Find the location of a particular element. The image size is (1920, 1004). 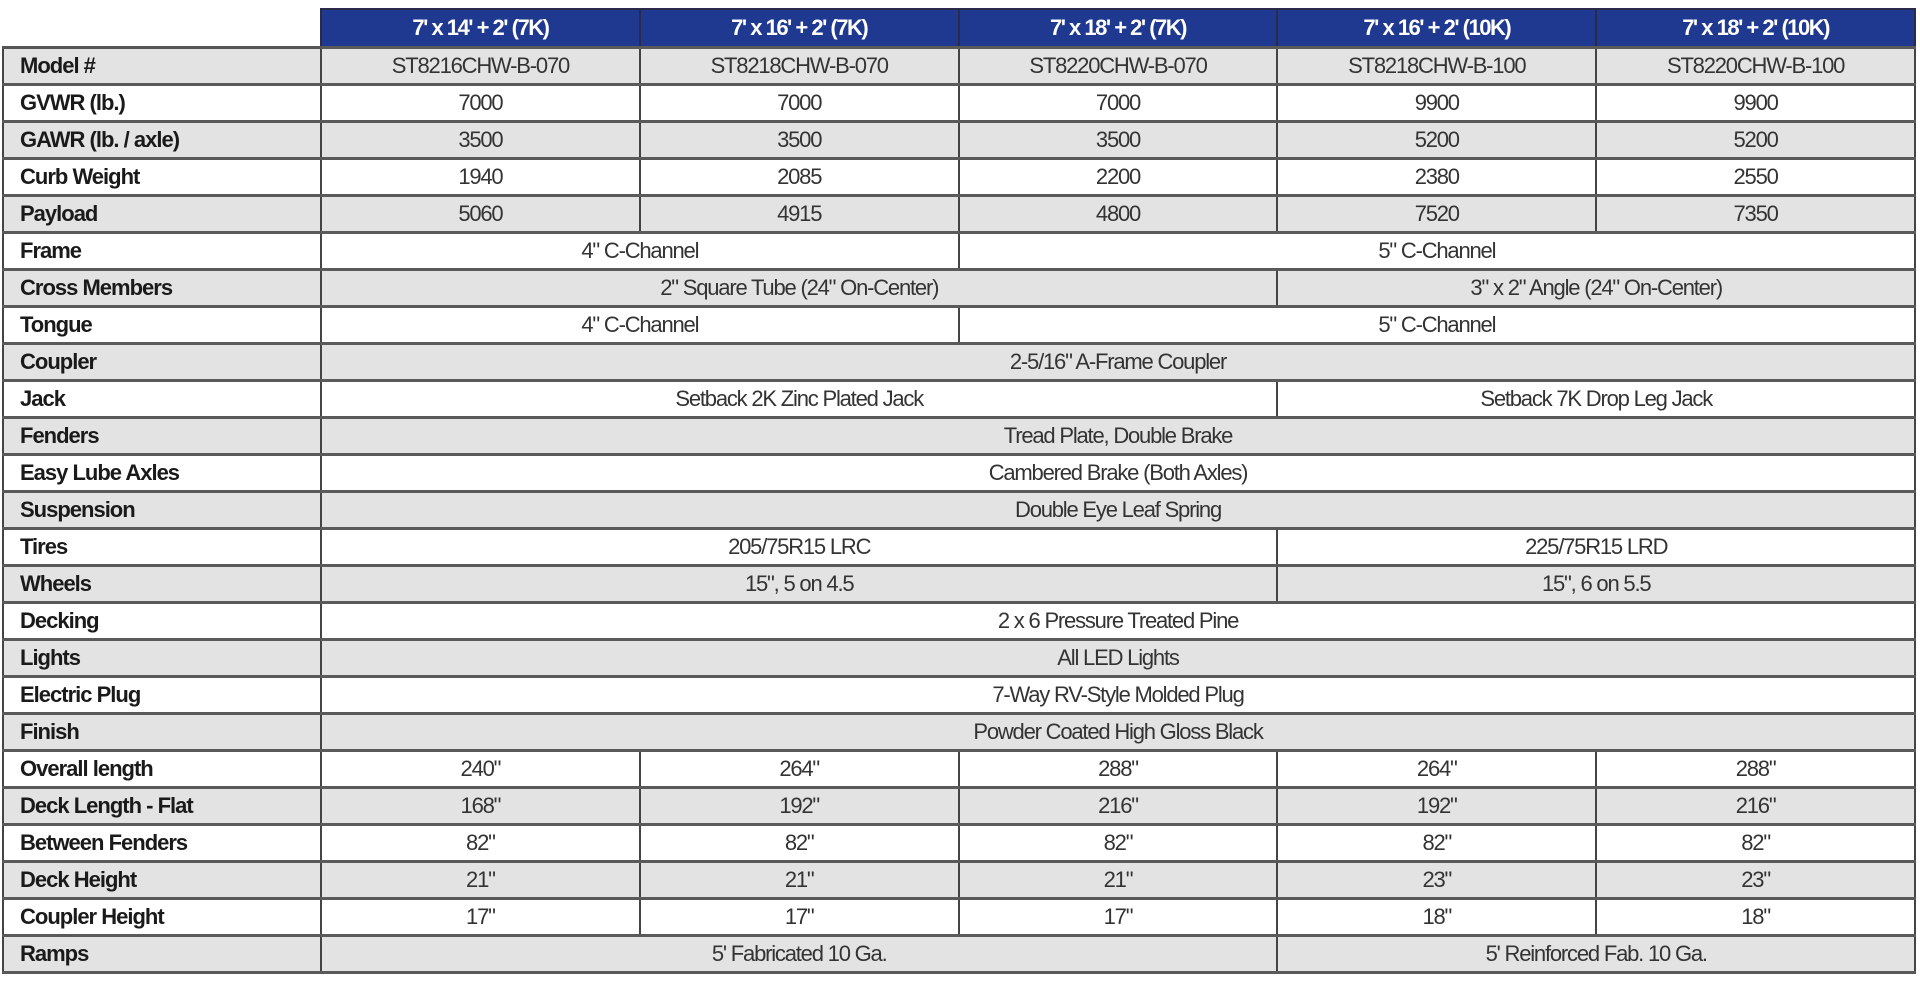

spec-value: Double Eye Leaf Spring is located at coordinates (1118, 510).